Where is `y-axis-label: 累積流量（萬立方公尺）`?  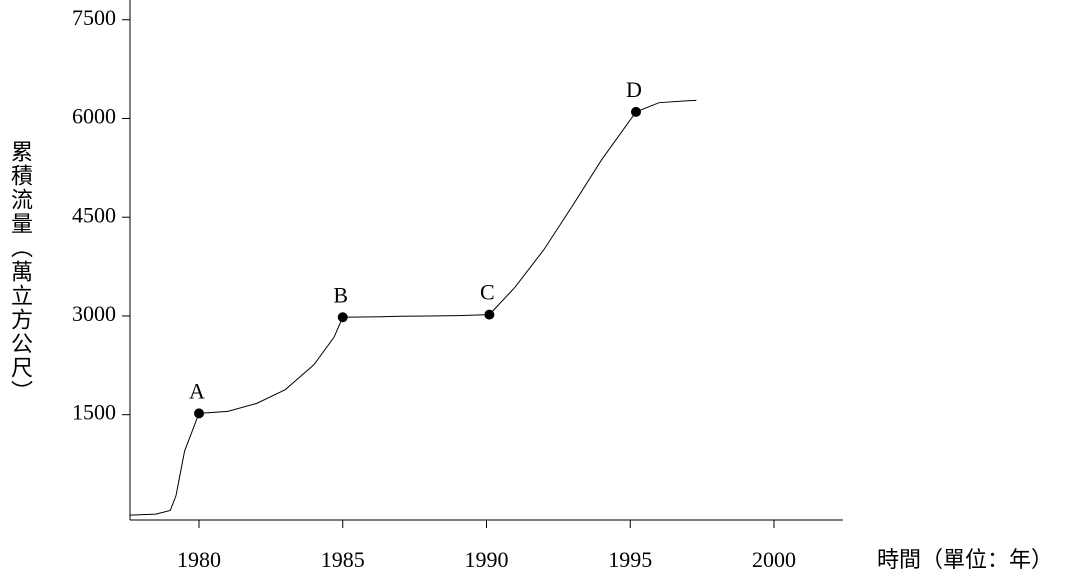 y-axis-label: 累積流量（萬立方公尺） is located at coordinates (20, 272).